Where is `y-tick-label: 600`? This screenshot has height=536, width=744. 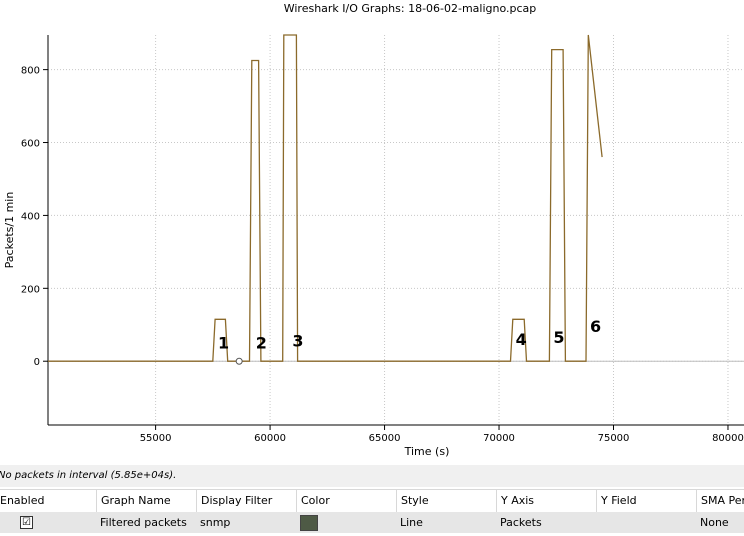
y-tick-label: 600 is located at coordinates (30, 144).